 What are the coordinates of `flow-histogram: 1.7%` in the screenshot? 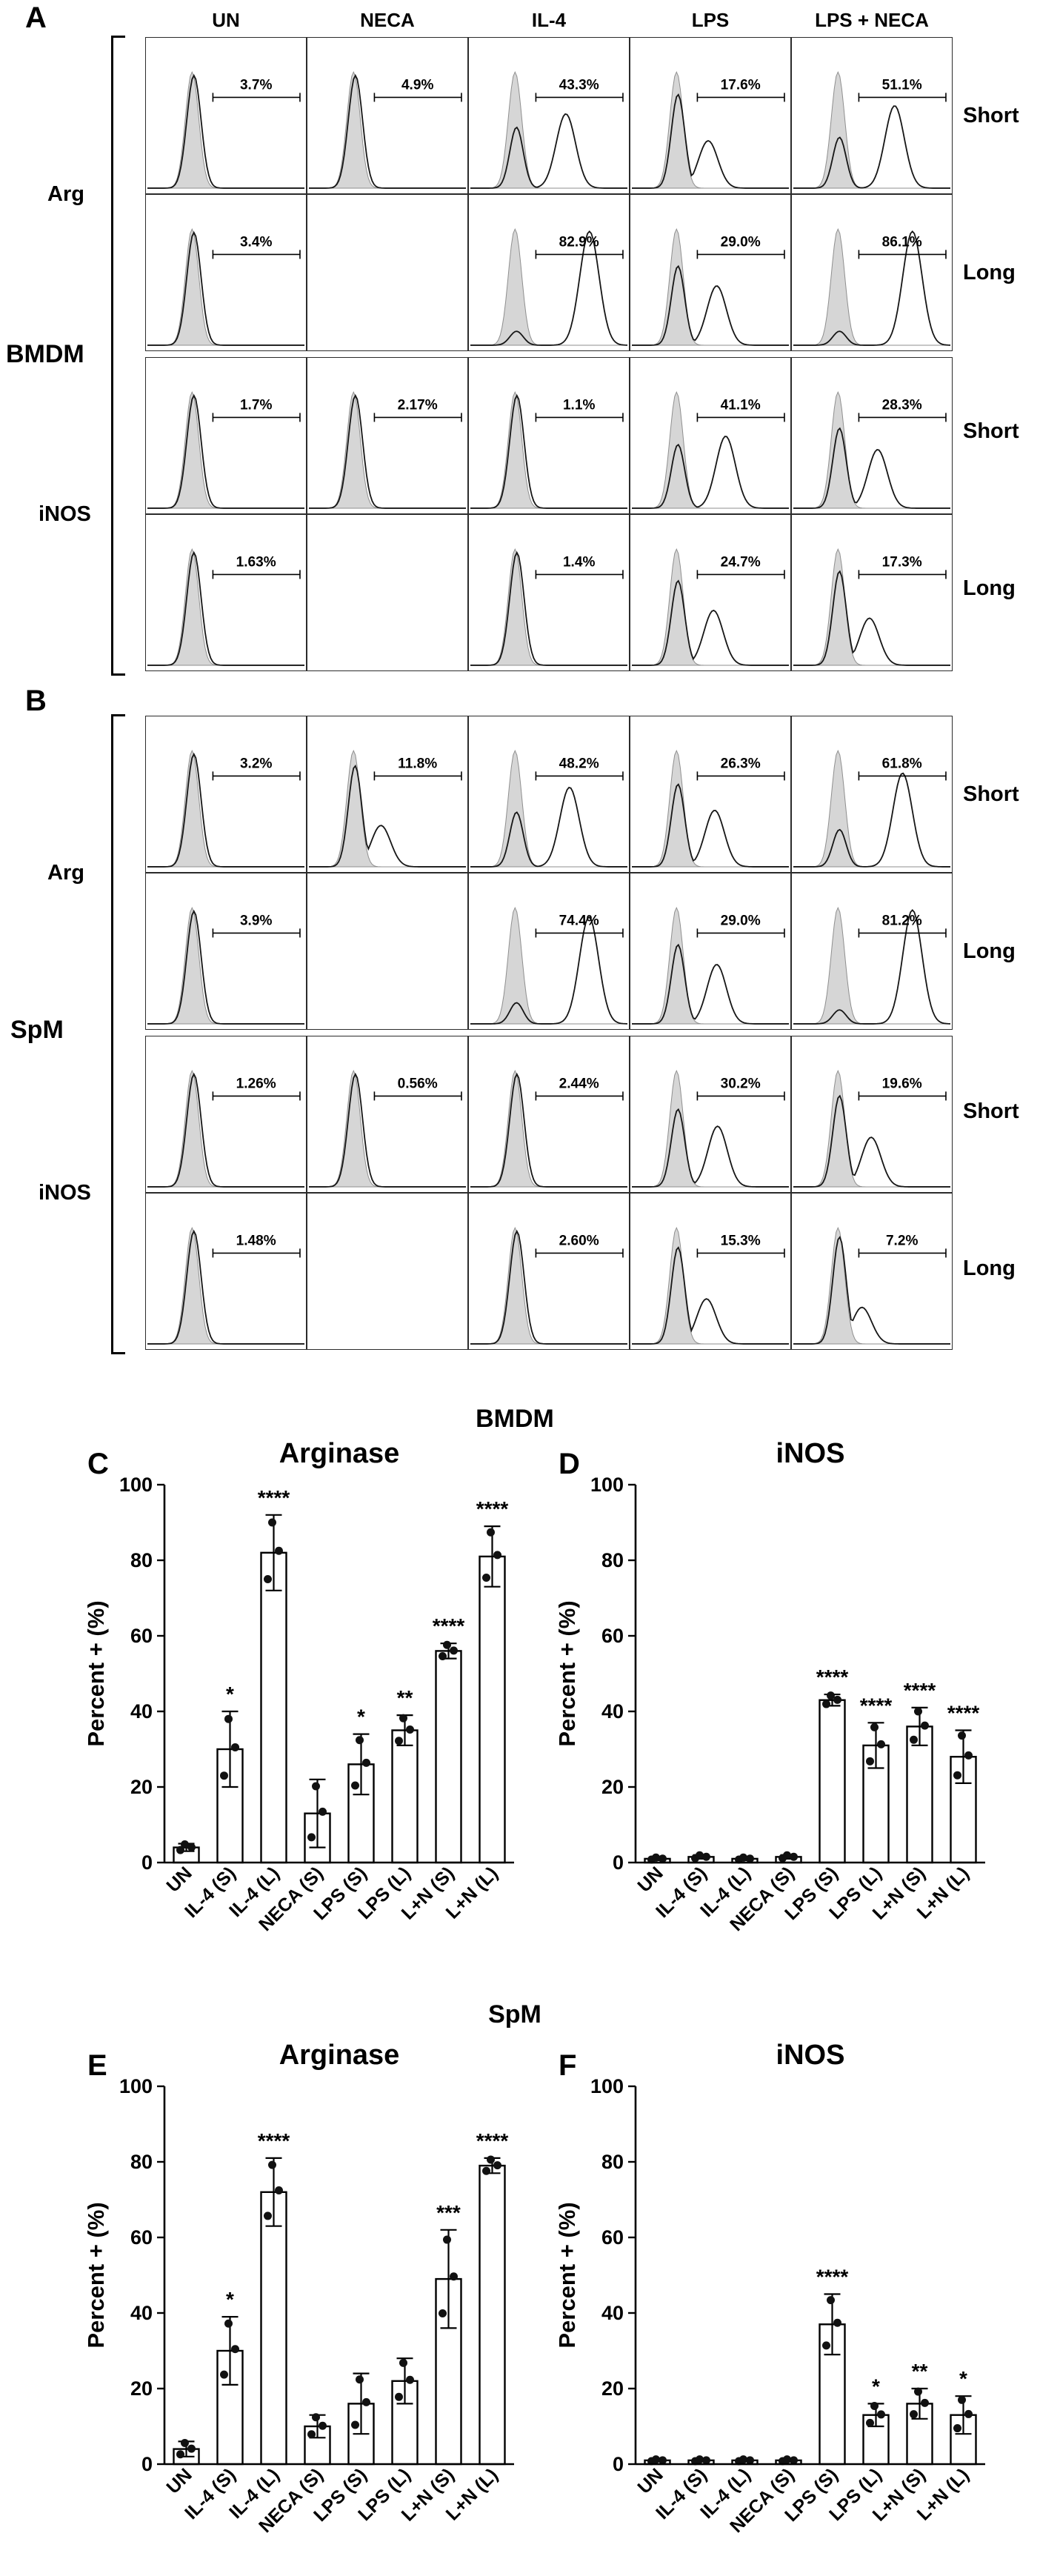 It's located at (225, 449).